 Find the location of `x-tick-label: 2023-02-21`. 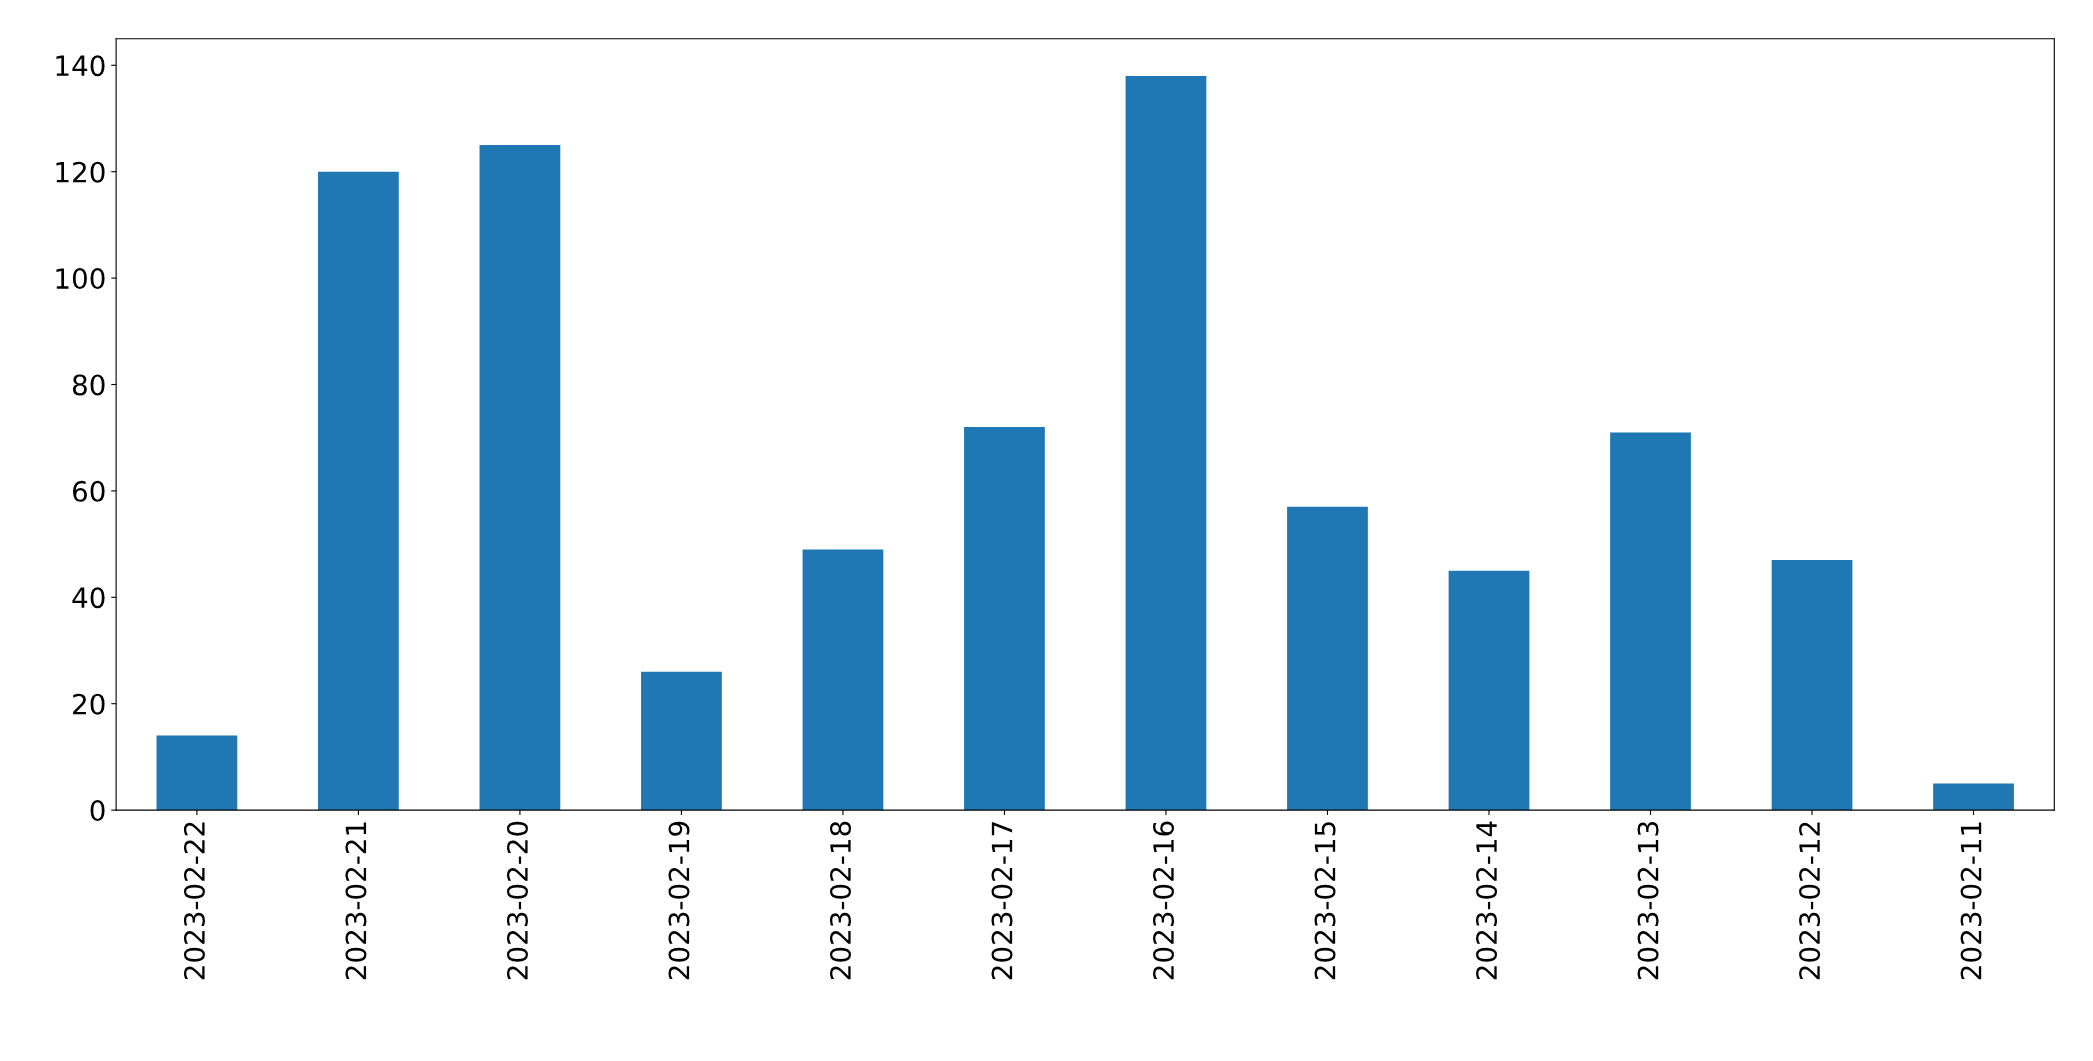

x-tick-label: 2023-02-21 is located at coordinates (356, 901).